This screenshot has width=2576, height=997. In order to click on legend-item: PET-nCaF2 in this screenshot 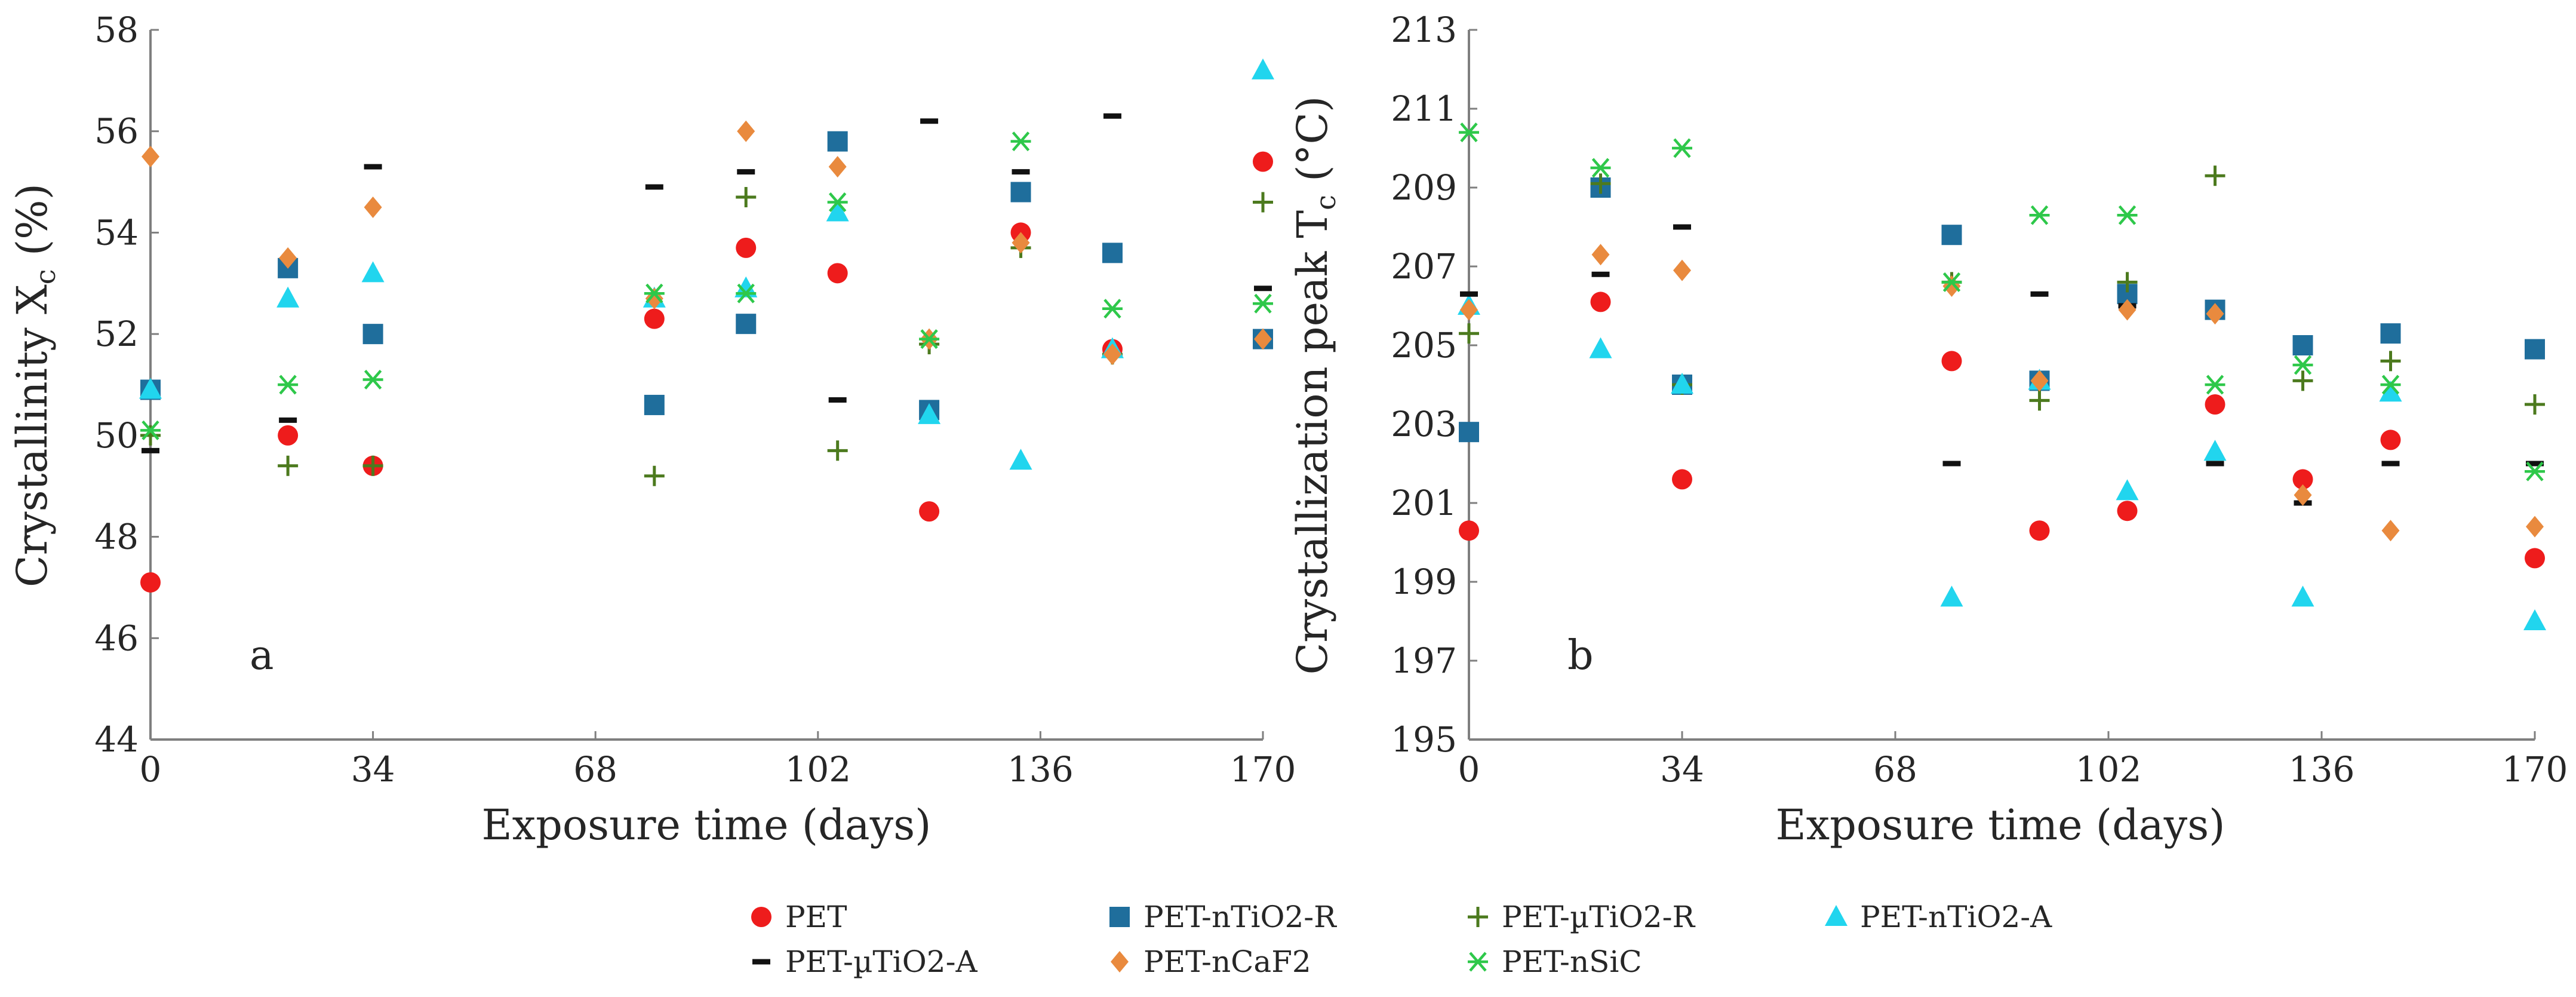, I will do `click(1211, 961)`.